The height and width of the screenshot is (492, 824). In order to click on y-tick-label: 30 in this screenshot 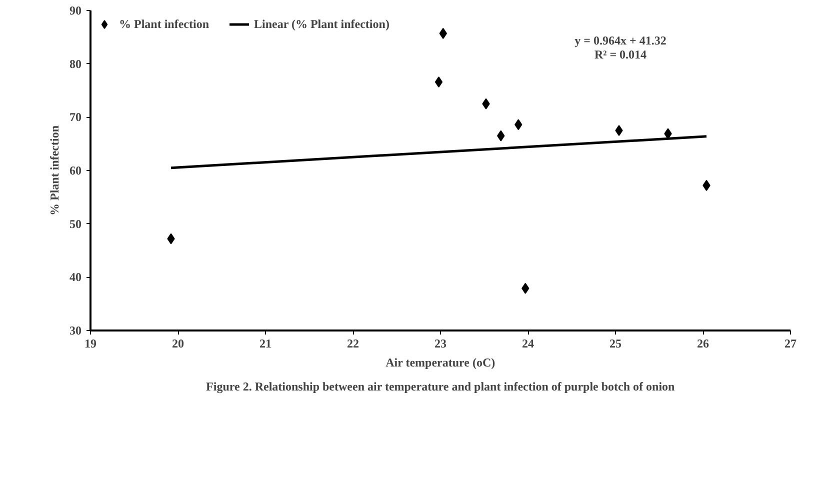, I will do `click(76, 331)`.